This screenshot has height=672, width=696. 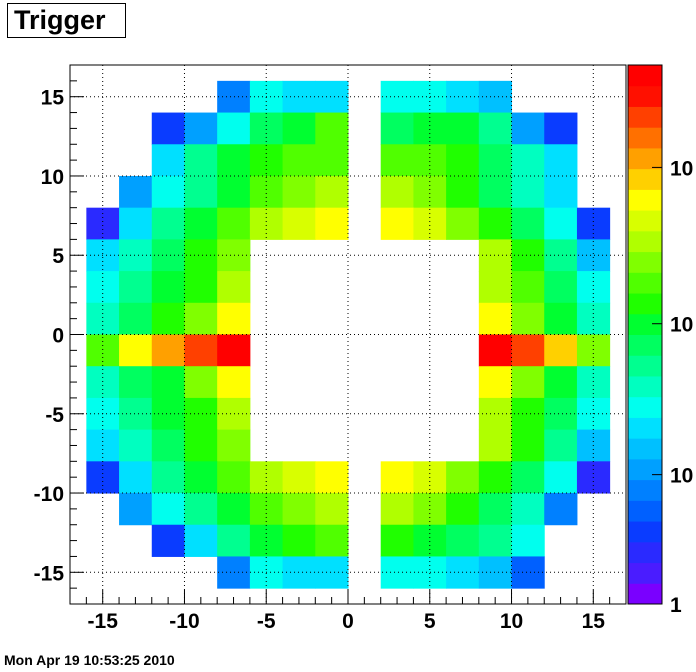 I want to click on timestamp: Mon Apr 19 10:53:25 2010, so click(x=89, y=660).